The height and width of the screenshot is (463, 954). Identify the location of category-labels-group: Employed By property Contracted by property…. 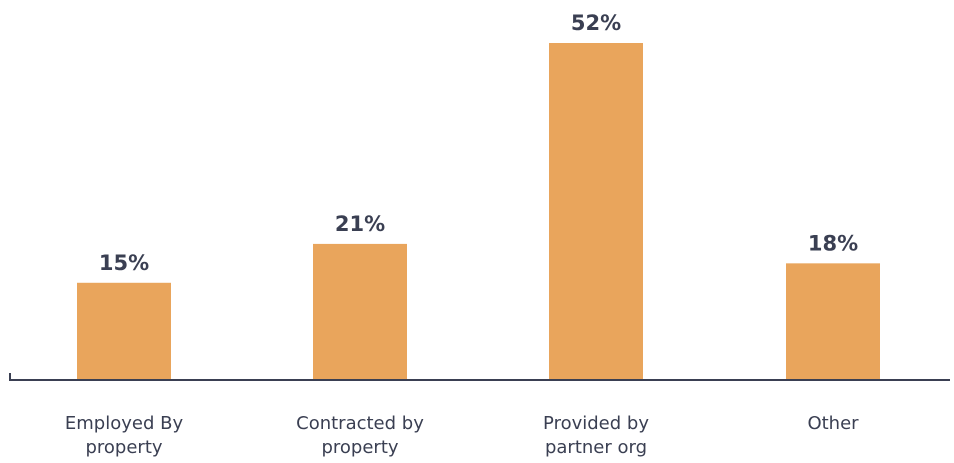
(462, 435).